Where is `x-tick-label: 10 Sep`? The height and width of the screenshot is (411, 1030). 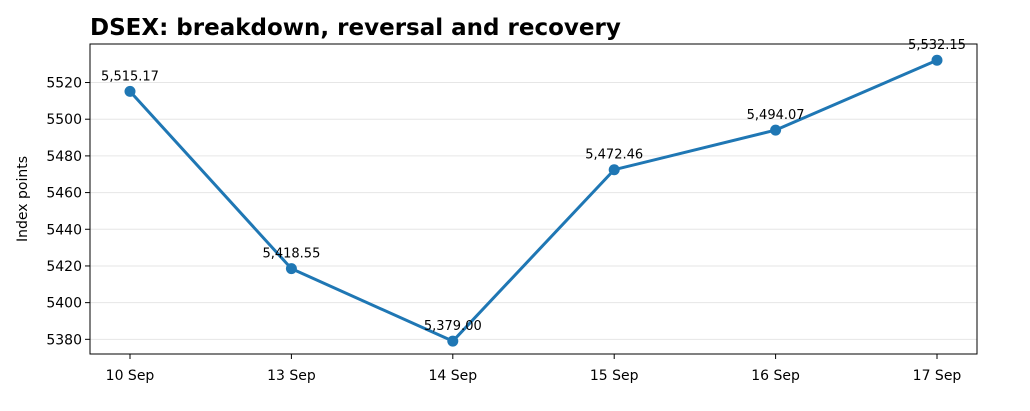
x-tick-label: 10 Sep is located at coordinates (130, 376).